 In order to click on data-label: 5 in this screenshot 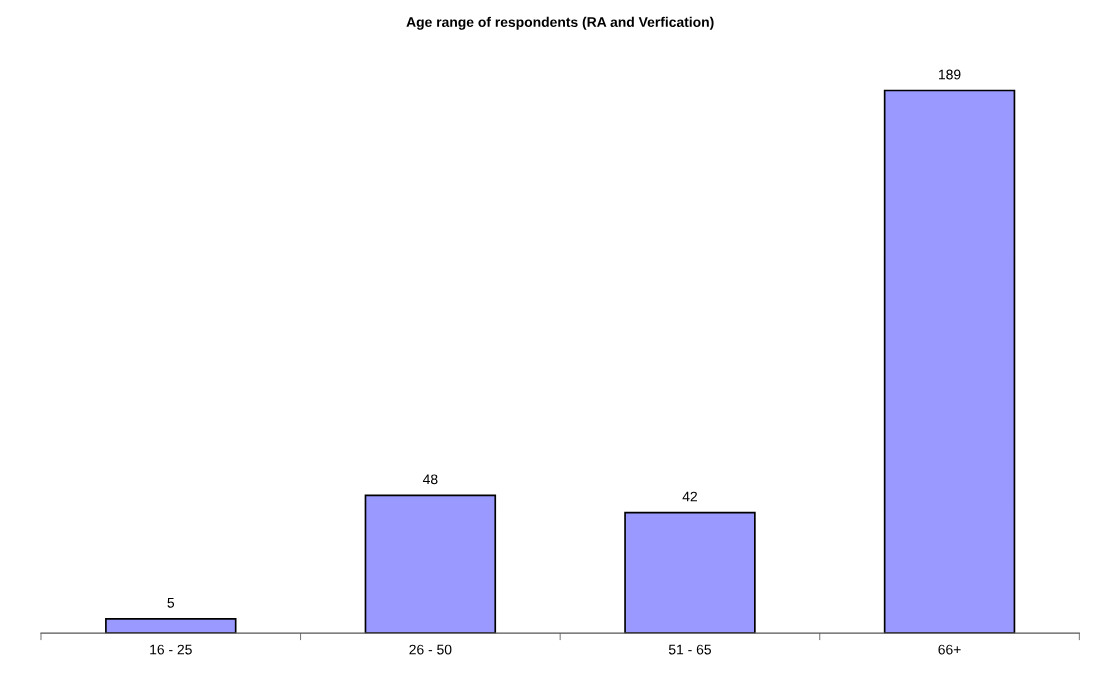, I will do `click(171, 603)`.